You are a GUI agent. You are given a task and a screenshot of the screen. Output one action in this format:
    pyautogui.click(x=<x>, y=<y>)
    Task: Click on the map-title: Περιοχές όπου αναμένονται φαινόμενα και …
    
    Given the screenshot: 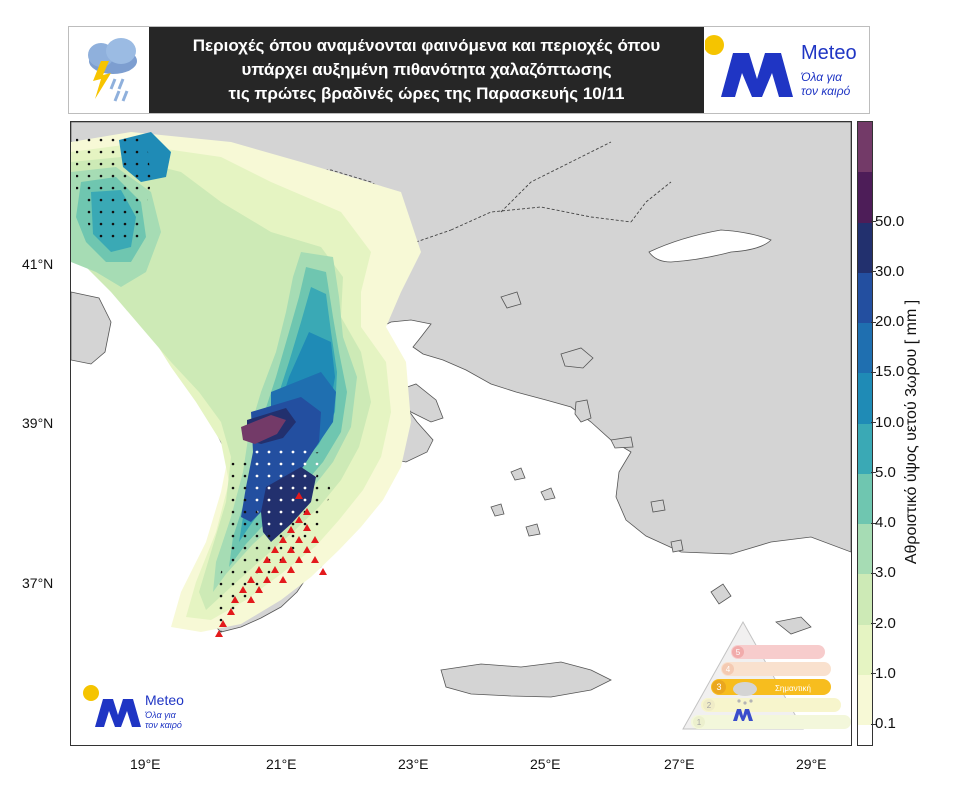 What is the action you would take?
    pyautogui.click(x=426, y=70)
    